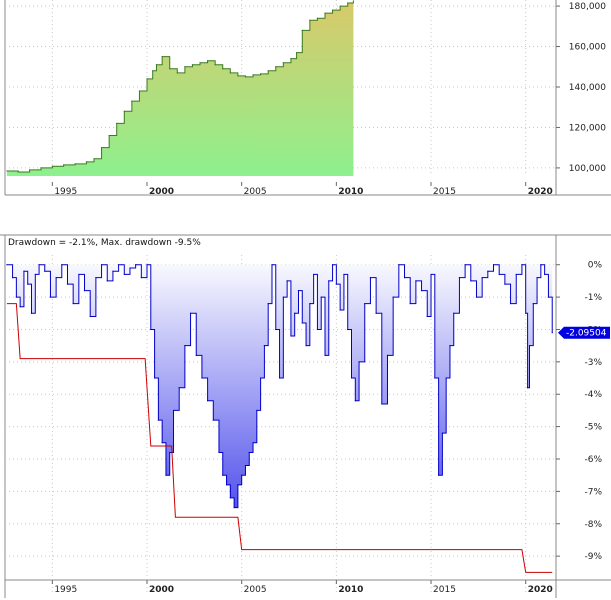 The image size is (611, 600). Describe the element at coordinates (444, 192) in the screenshot. I see `x-tick-label: 2015` at that location.